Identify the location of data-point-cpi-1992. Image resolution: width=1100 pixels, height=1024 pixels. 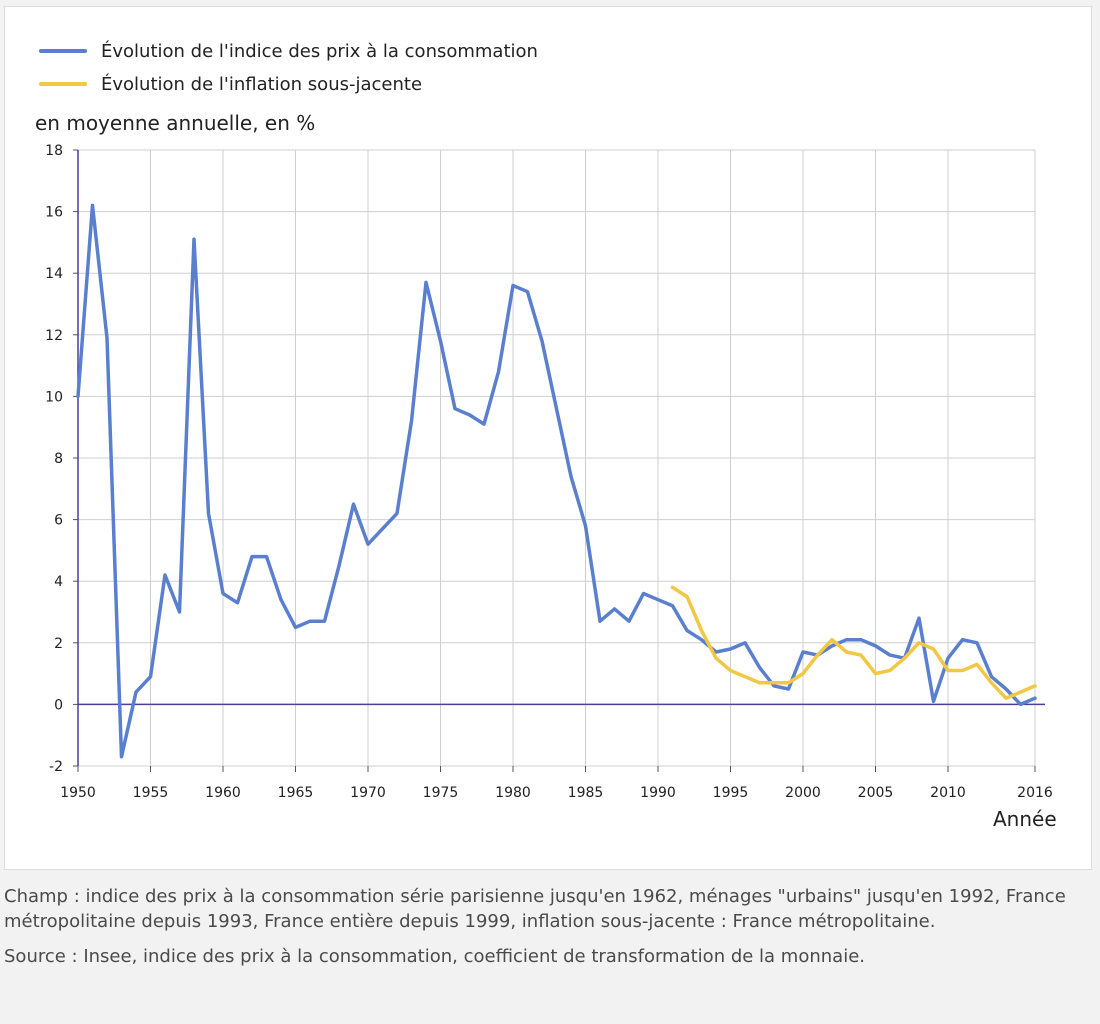
(687, 630).